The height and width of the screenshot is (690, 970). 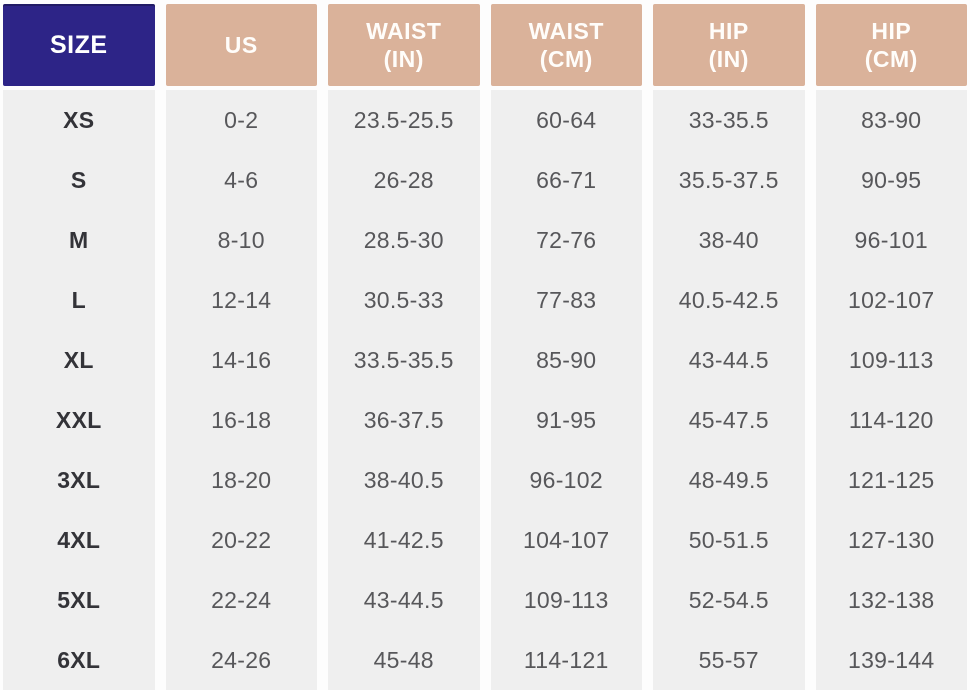 I want to click on row-size-label: L, so click(x=79, y=300).